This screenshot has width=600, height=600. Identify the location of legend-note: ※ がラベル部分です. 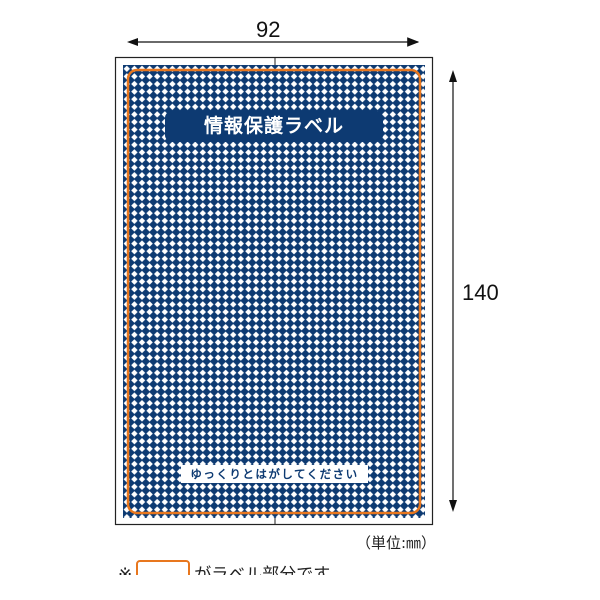
(224, 567).